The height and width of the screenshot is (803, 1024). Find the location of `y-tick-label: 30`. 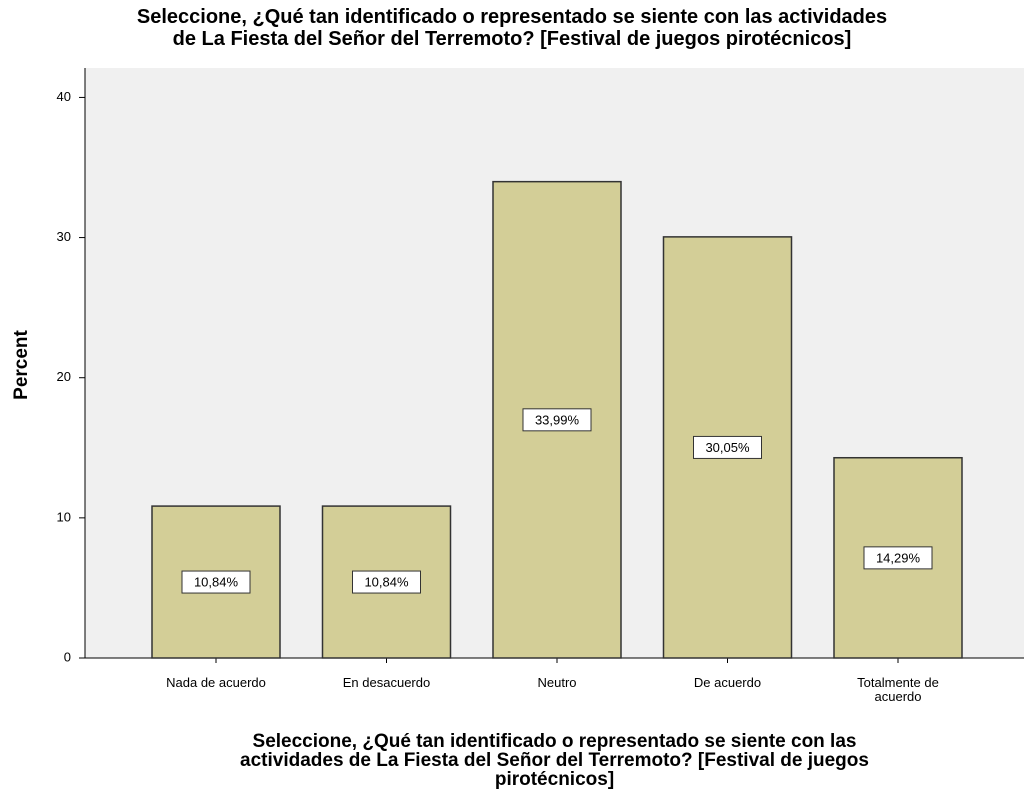

y-tick-label: 30 is located at coordinates (64, 236).